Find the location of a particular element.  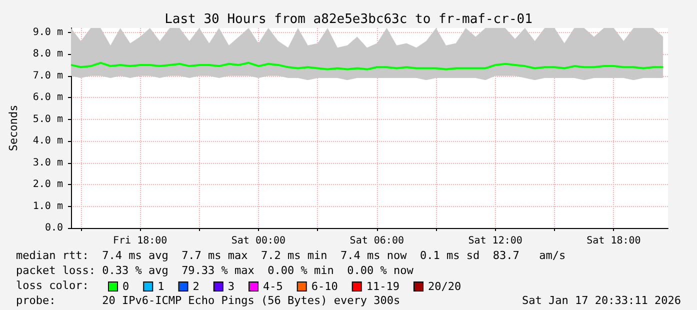

x-tick-label: Sat 06:00 is located at coordinates (377, 241).